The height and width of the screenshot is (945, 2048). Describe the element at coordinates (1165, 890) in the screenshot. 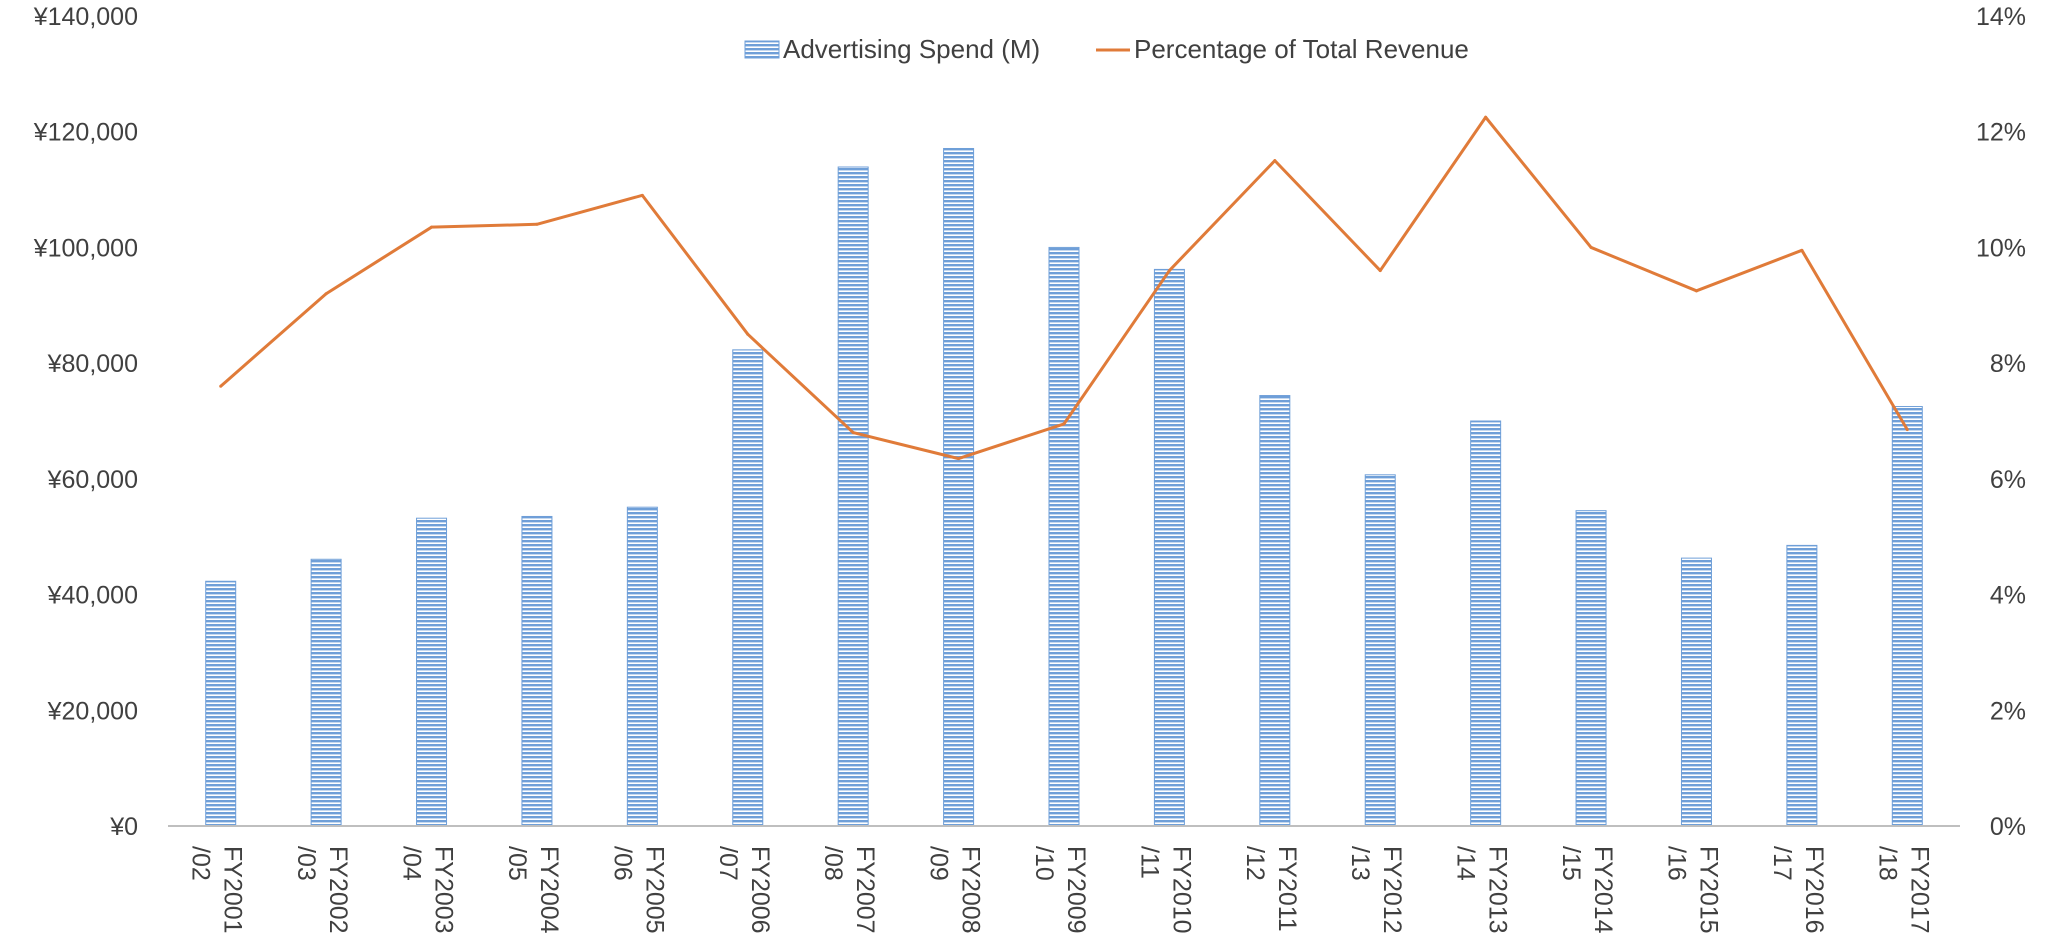

I see `x-axis-tick-label: FY2010/11` at that location.